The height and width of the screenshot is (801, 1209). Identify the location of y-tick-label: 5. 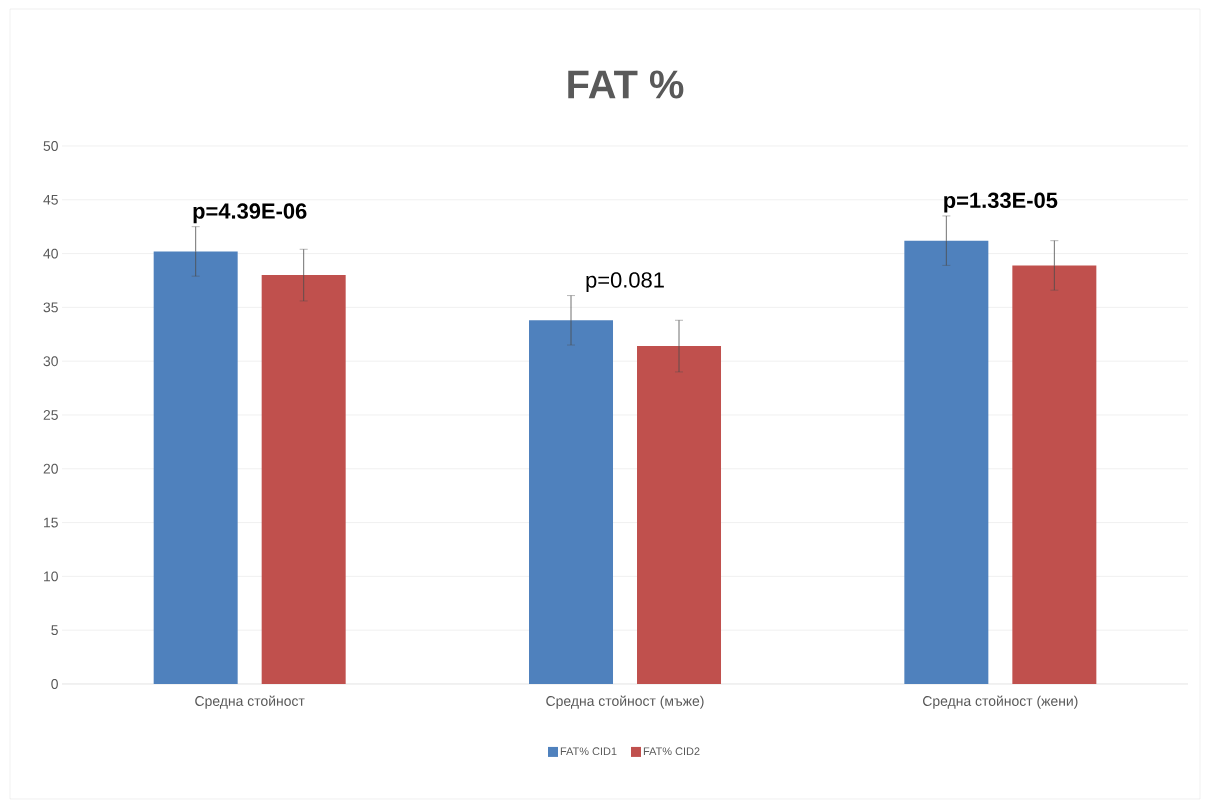
(54, 630).